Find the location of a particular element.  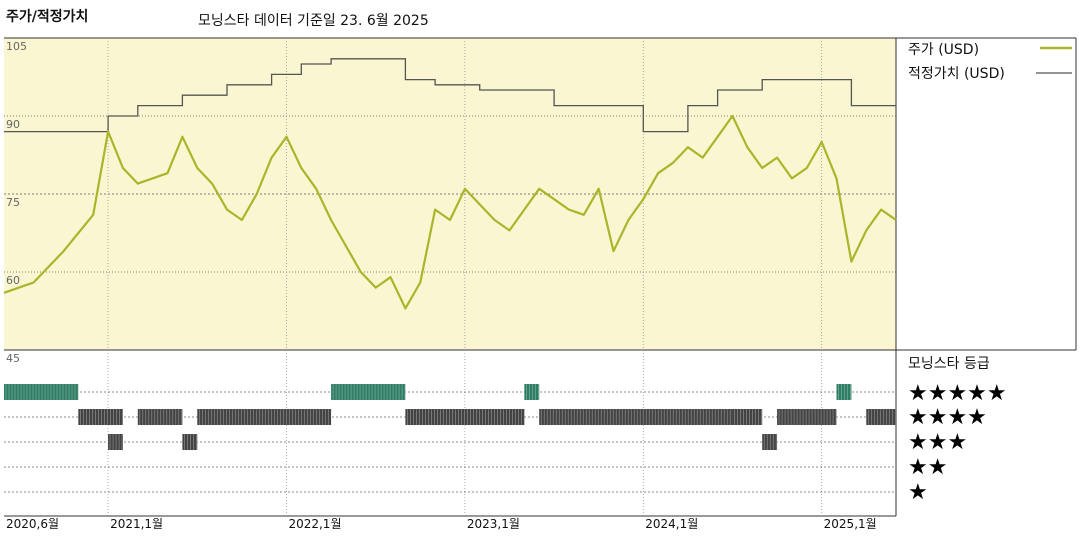

y-tick-label: 45 is located at coordinates (13, 358).